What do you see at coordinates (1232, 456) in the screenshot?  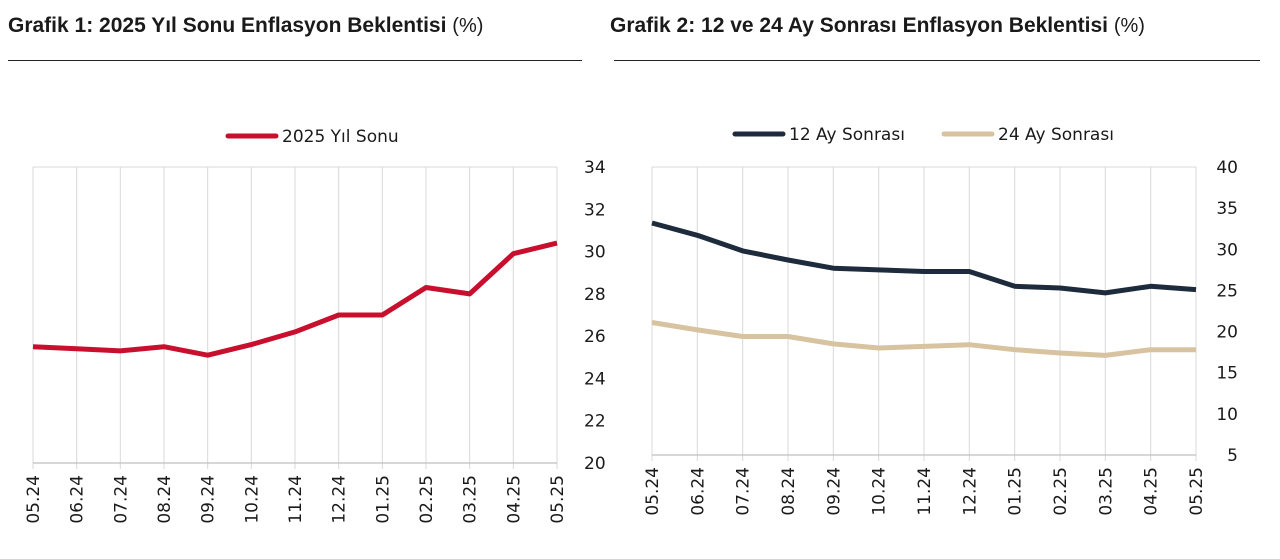 I see `y-tick-label: 5` at bounding box center [1232, 456].